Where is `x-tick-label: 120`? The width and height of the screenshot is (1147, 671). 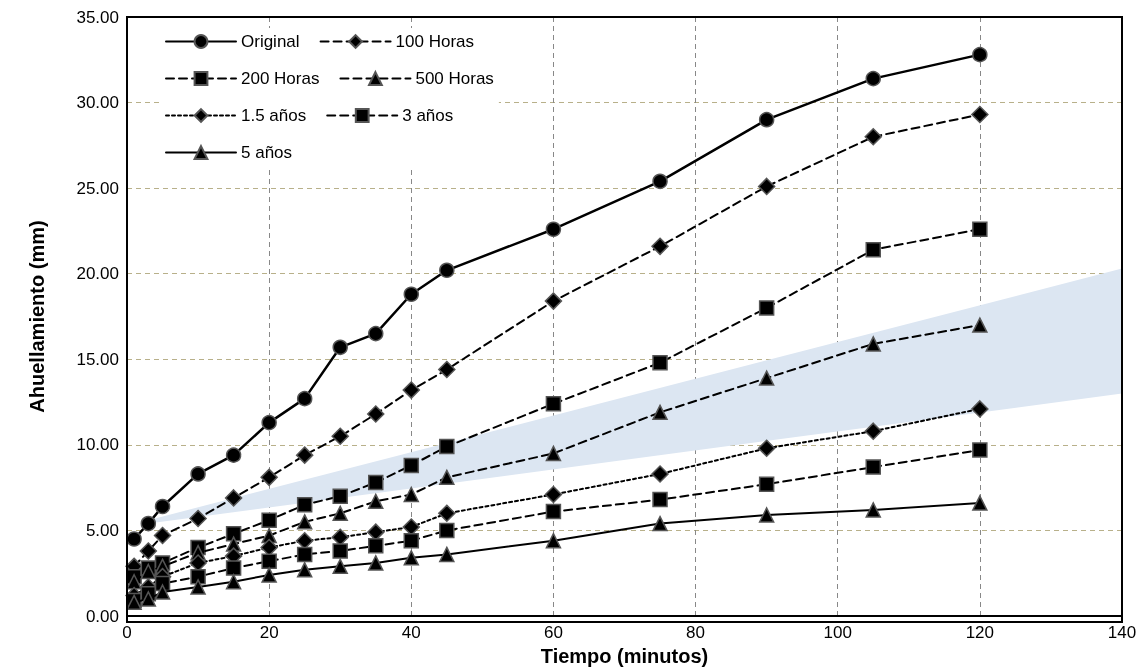 x-tick-label: 120 is located at coordinates (980, 632).